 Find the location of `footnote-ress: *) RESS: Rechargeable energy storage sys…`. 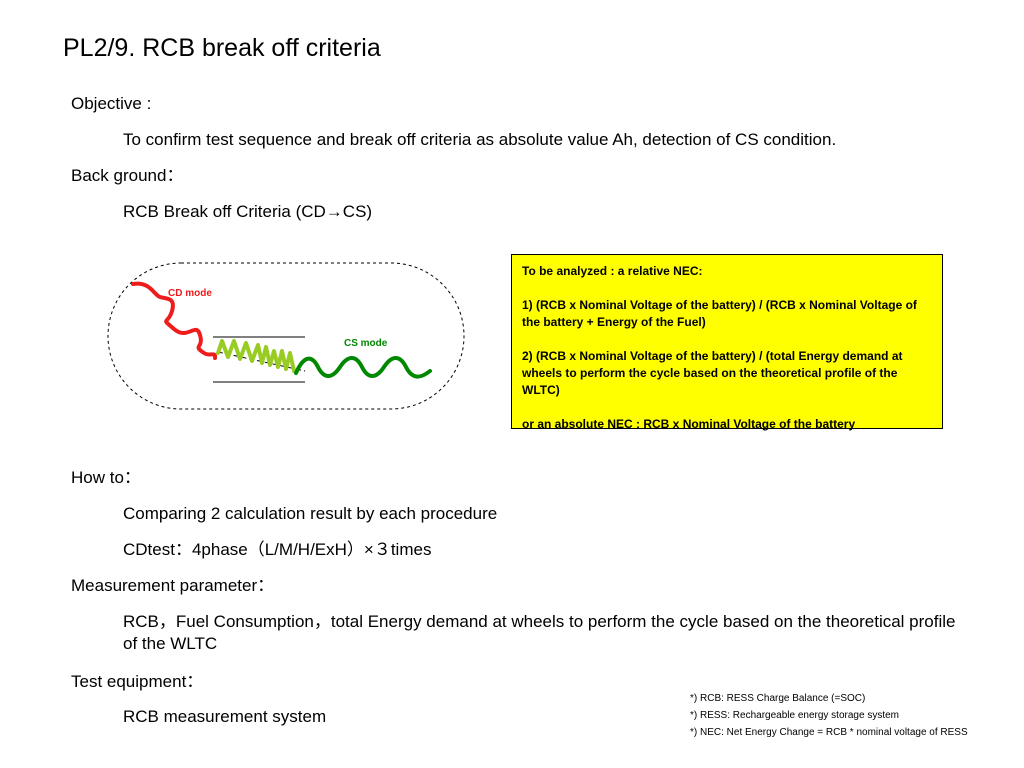

footnote-ress: *) RESS: Rechargeable energy storage sys… is located at coordinates (794, 715).